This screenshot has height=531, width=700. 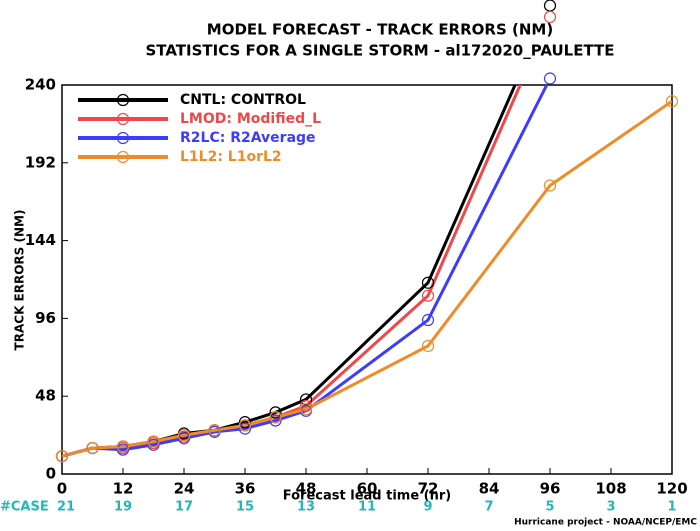 What do you see at coordinates (306, 489) in the screenshot?
I see `x-tick-label: 48` at bounding box center [306, 489].